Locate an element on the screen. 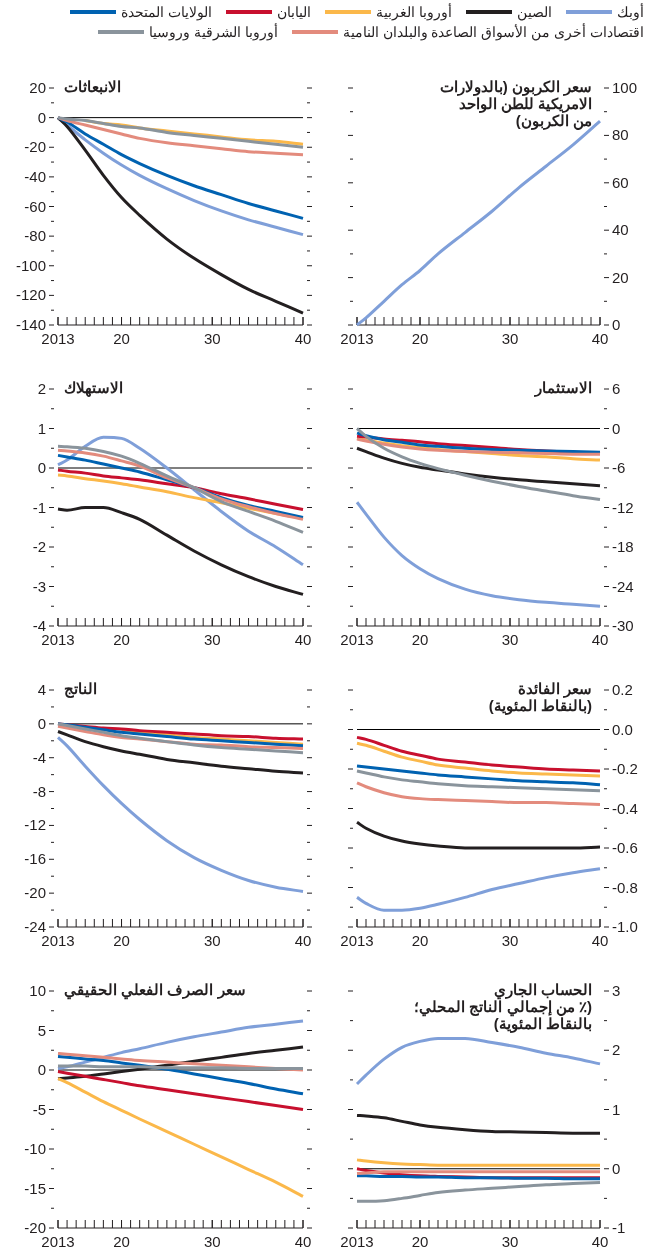  y-tick-label: 40 is located at coordinates (620, 230).